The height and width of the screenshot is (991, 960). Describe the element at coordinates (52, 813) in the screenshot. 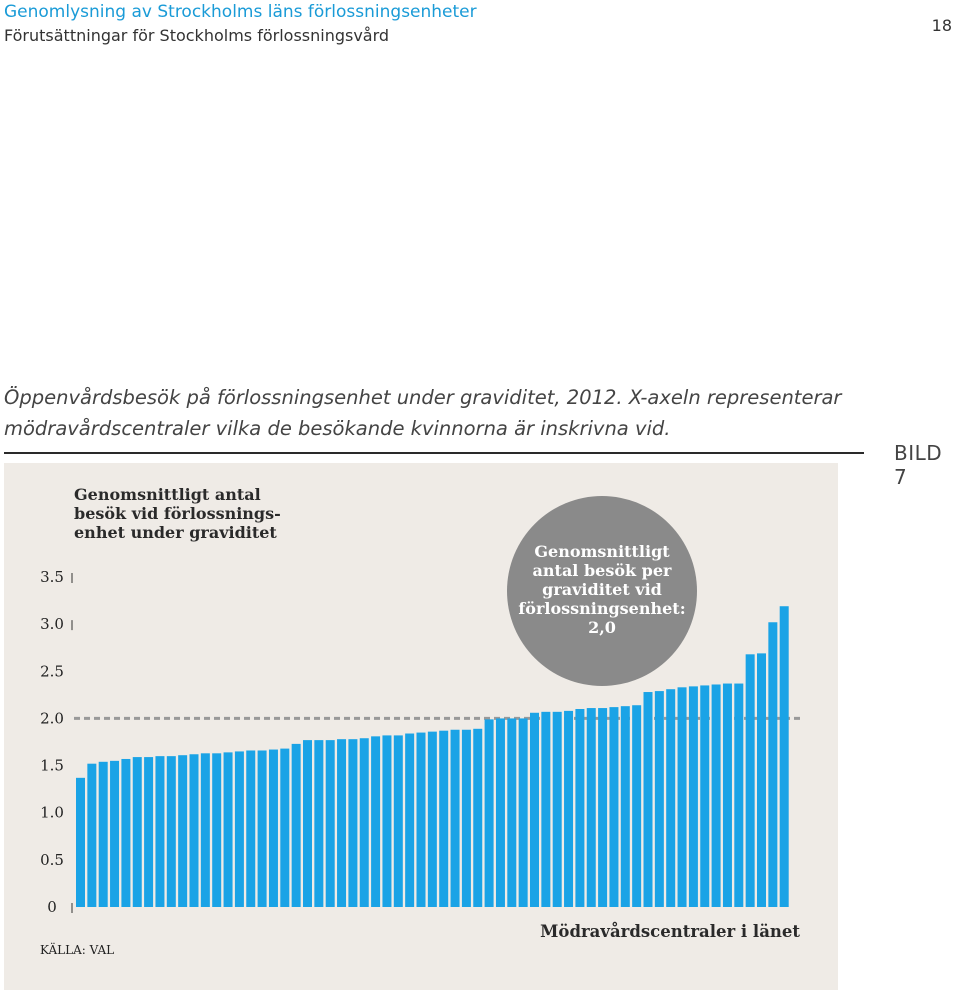

I see `y-tick-label: 1.0` at that location.